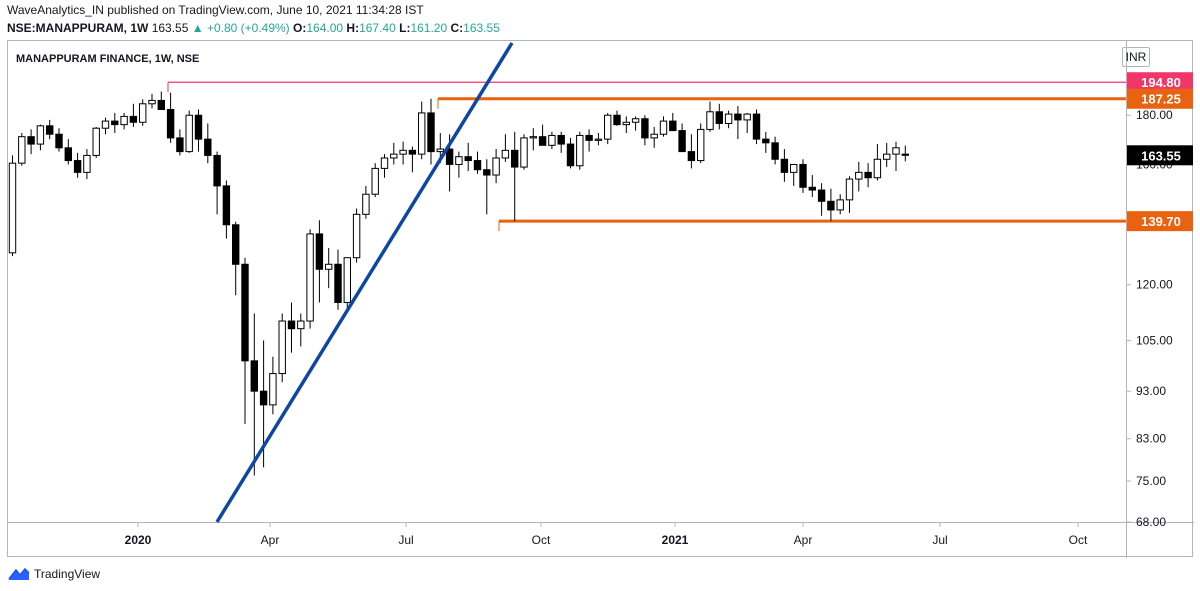 The width and height of the screenshot is (1200, 591). I want to click on open-label: O:, so click(300, 28).